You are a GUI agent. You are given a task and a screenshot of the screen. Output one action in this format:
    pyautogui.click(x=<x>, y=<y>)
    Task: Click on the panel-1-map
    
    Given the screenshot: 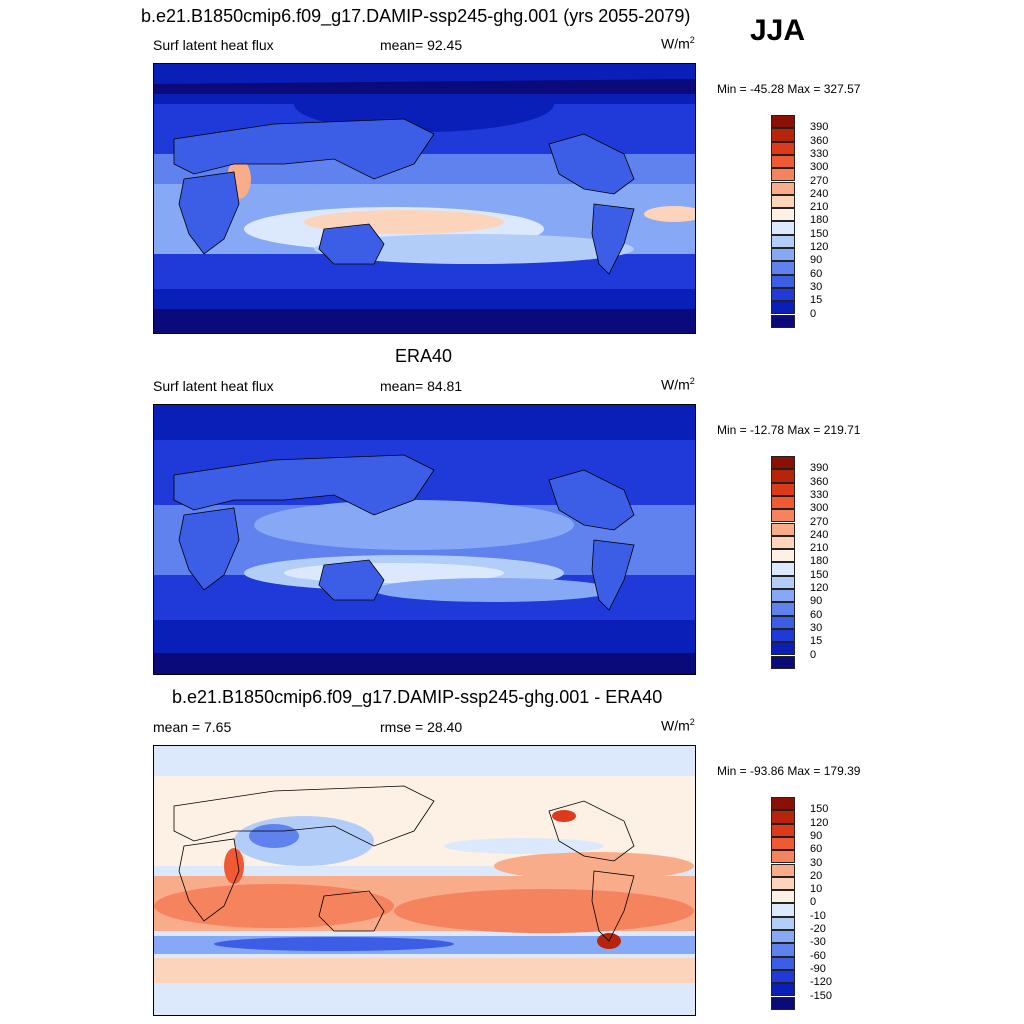 What is the action you would take?
    pyautogui.click(x=424, y=198)
    